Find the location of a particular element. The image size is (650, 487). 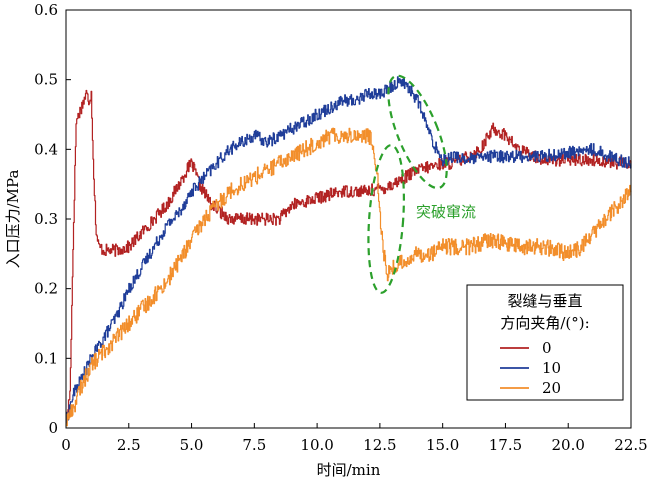

y-tick-label: 0.1 is located at coordinates (46, 358).